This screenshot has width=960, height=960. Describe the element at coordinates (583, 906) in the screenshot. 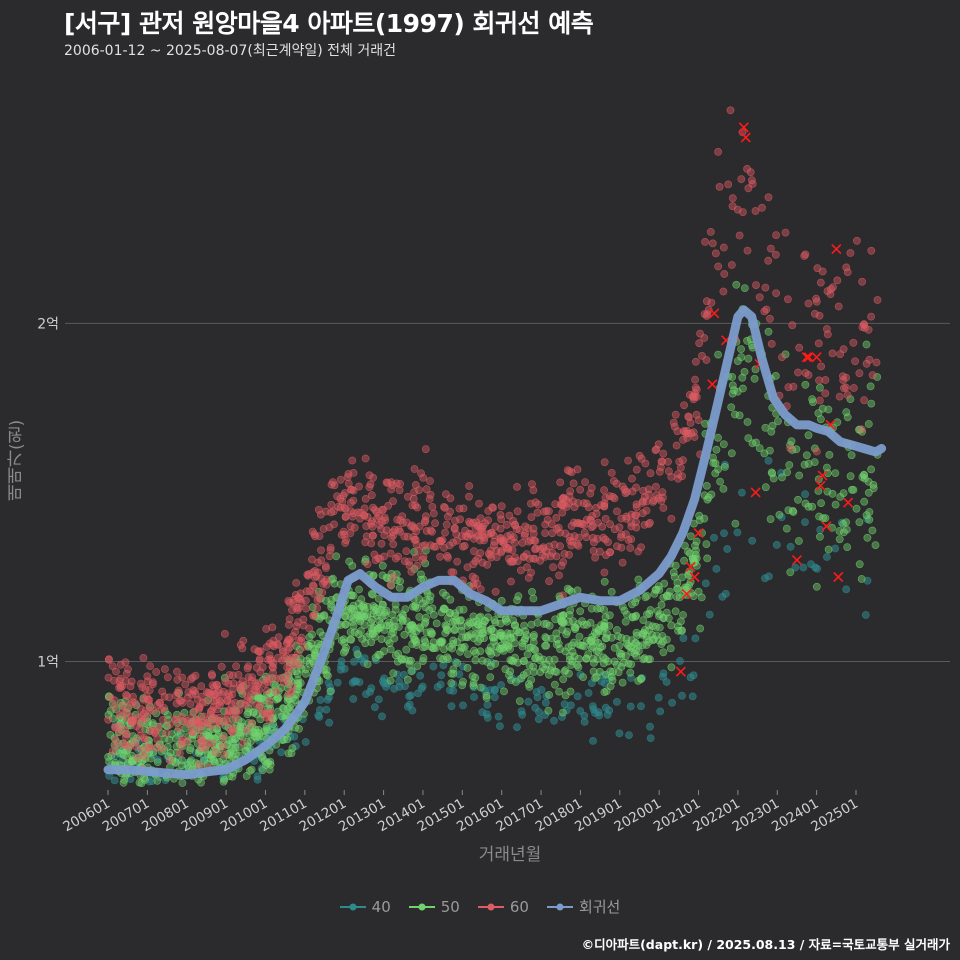

I see `legend-item-regression: 회귀선` at that location.